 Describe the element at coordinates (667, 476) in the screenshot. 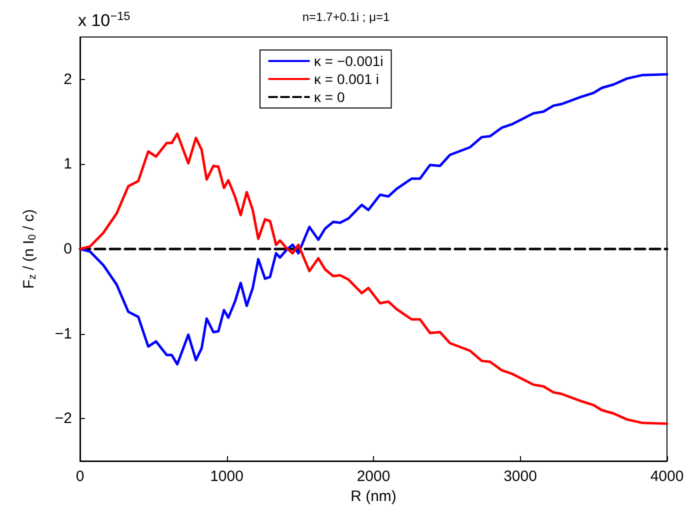

I see `x-tick-label: 4000` at that location.